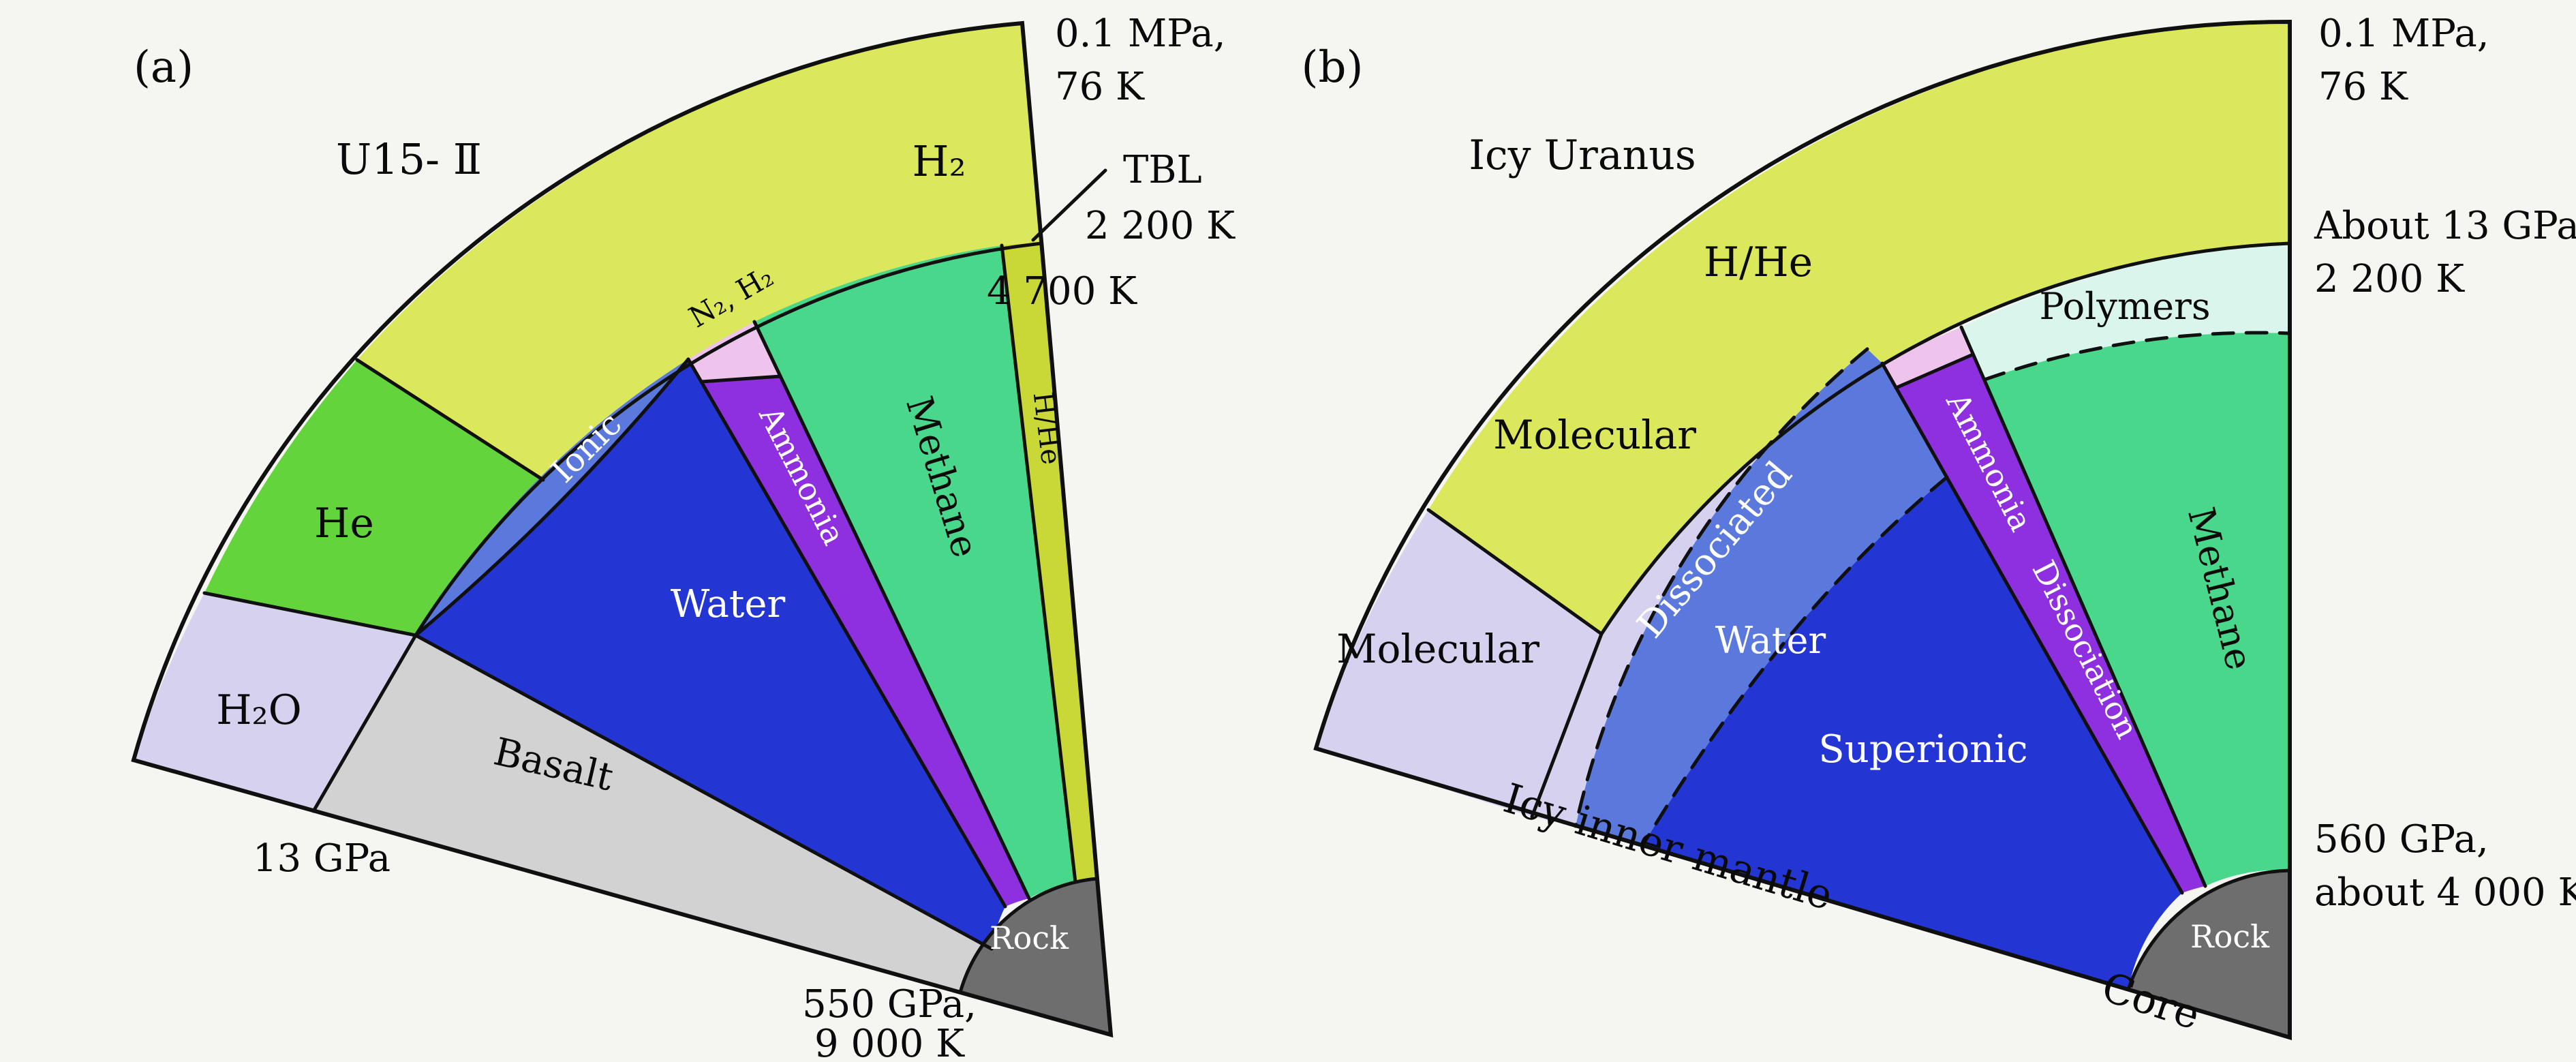  Describe the element at coordinates (940, 161) in the screenshot. I see `label-a-h2: H₂` at that location.